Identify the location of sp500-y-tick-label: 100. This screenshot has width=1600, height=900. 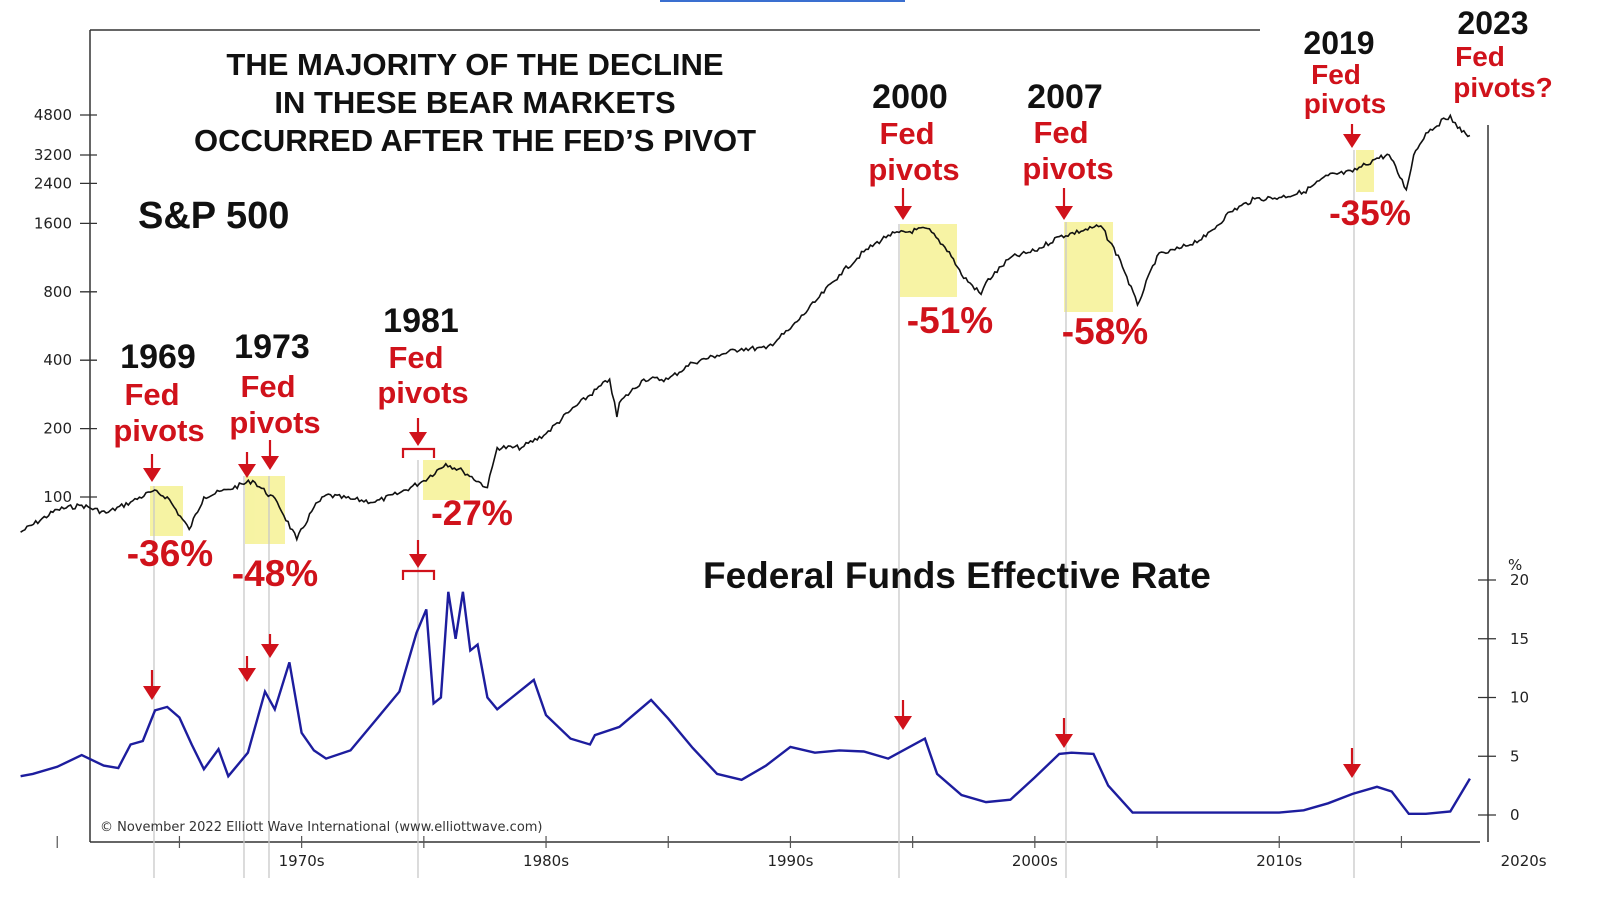
(57, 497).